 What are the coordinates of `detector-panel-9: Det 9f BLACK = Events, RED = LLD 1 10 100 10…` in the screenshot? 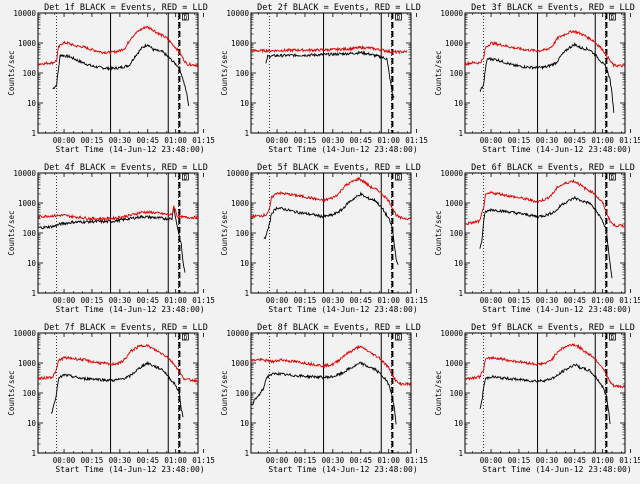 It's located at (537, 398).